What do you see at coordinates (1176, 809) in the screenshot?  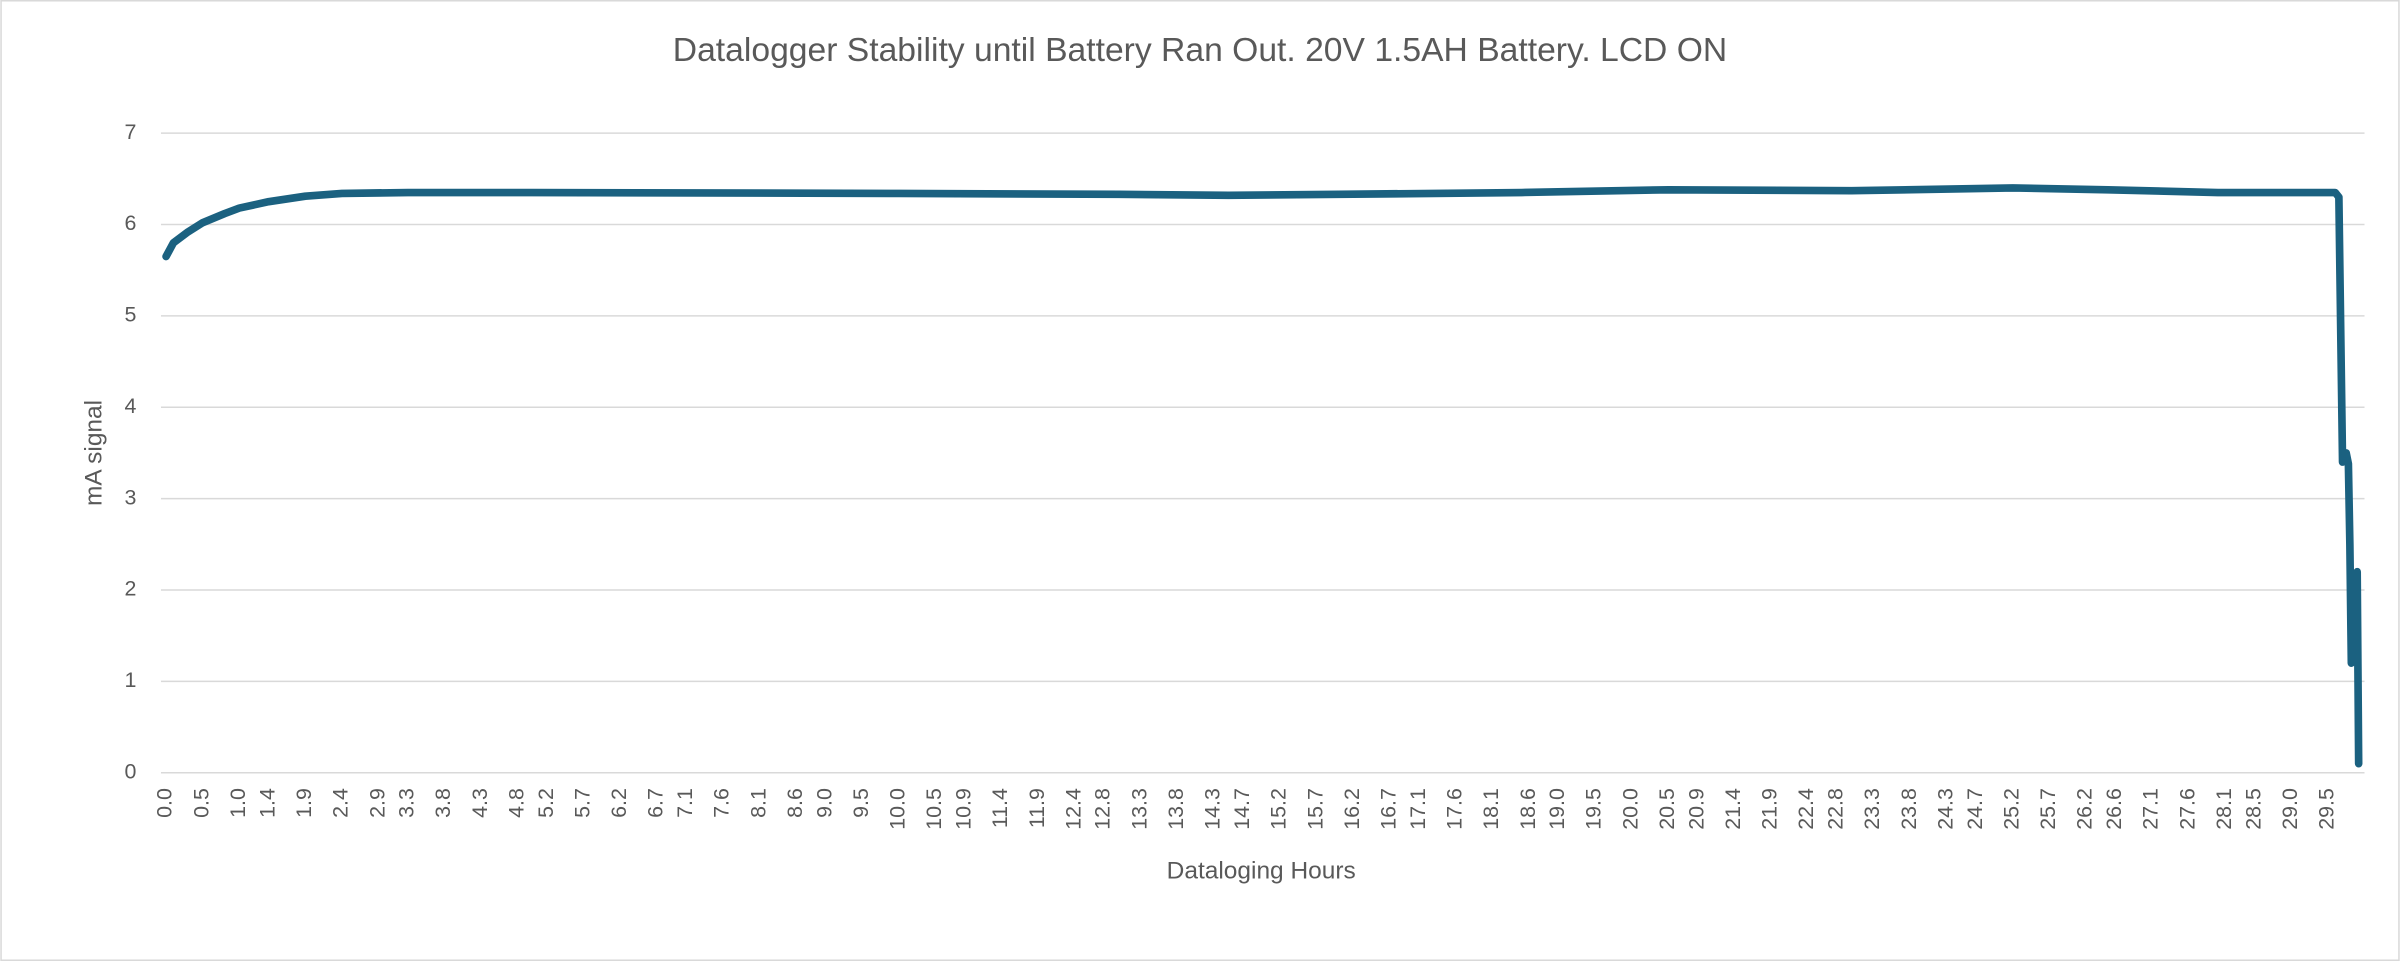 I see `x-tick-label: 13.8` at bounding box center [1176, 809].